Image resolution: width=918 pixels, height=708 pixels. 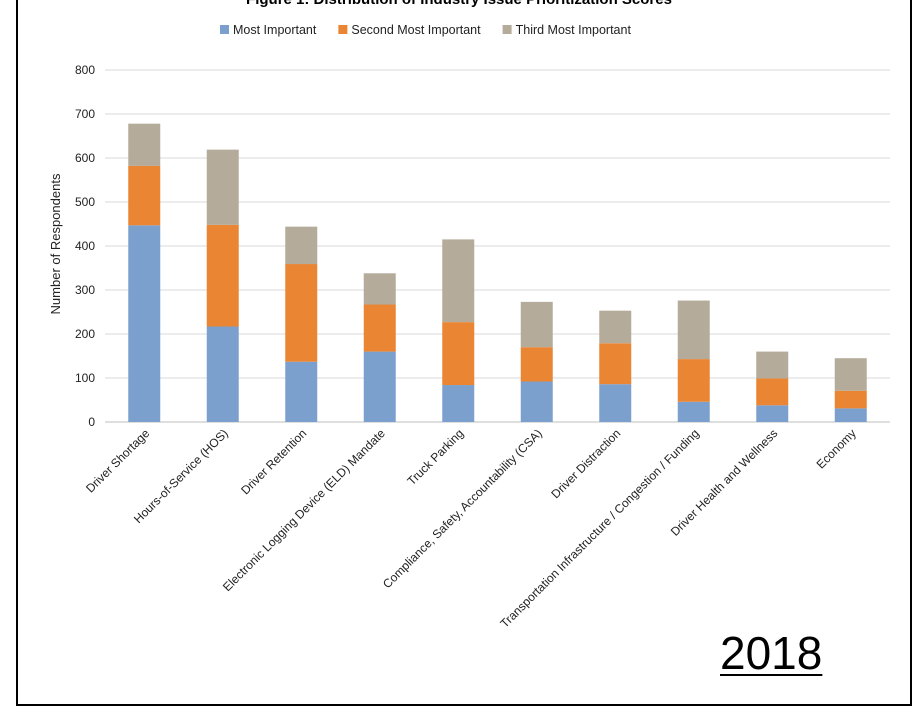 I want to click on y-tick-label: 600, so click(x=85, y=158).